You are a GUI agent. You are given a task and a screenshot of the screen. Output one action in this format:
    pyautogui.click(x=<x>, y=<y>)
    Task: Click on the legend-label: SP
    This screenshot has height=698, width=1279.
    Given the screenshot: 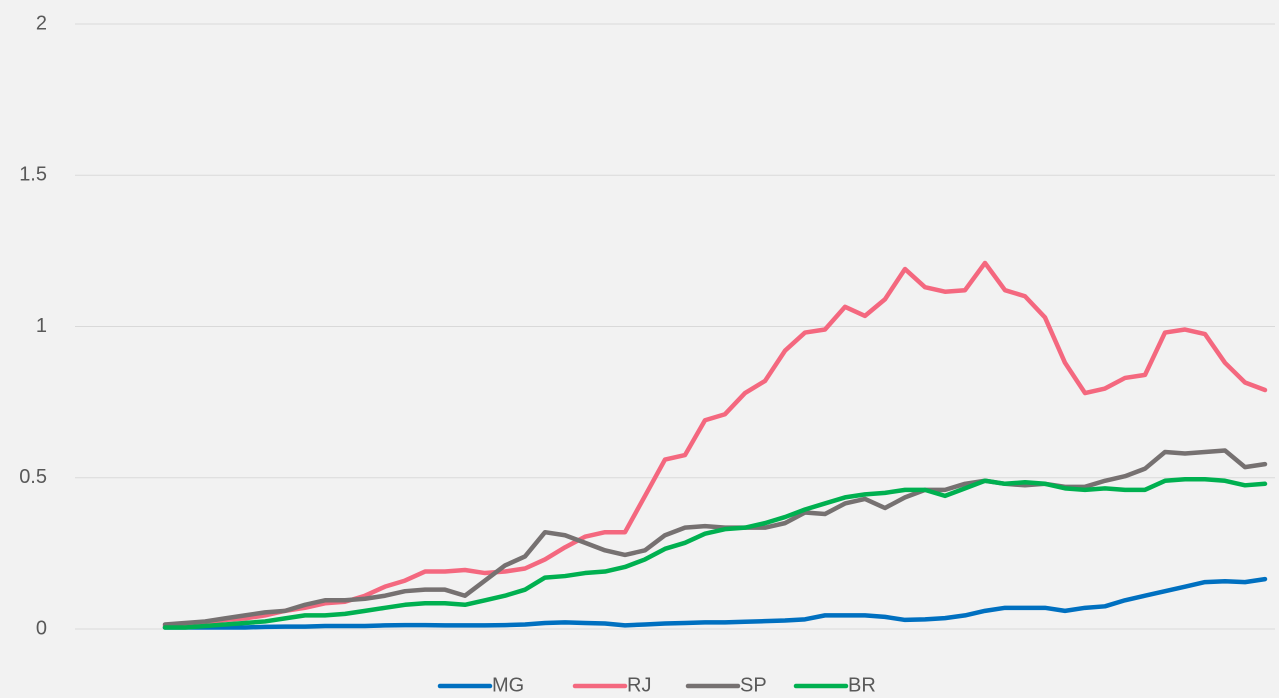 What is the action you would take?
    pyautogui.click(x=753, y=685)
    